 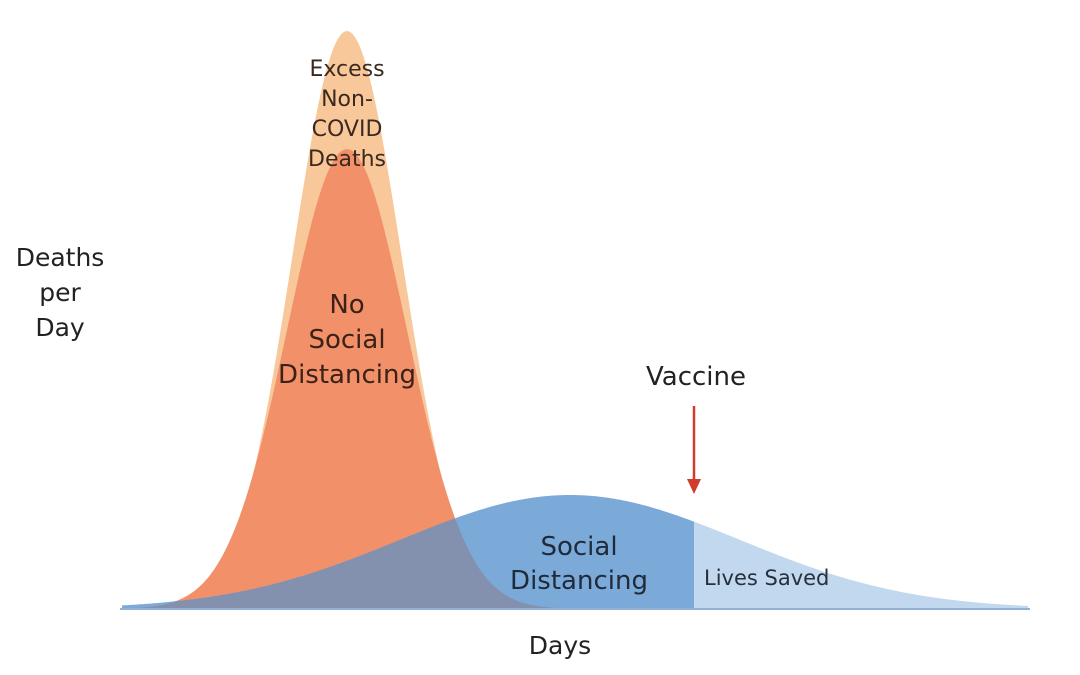 I want to click on lives-saved-area, so click(x=861, y=565).